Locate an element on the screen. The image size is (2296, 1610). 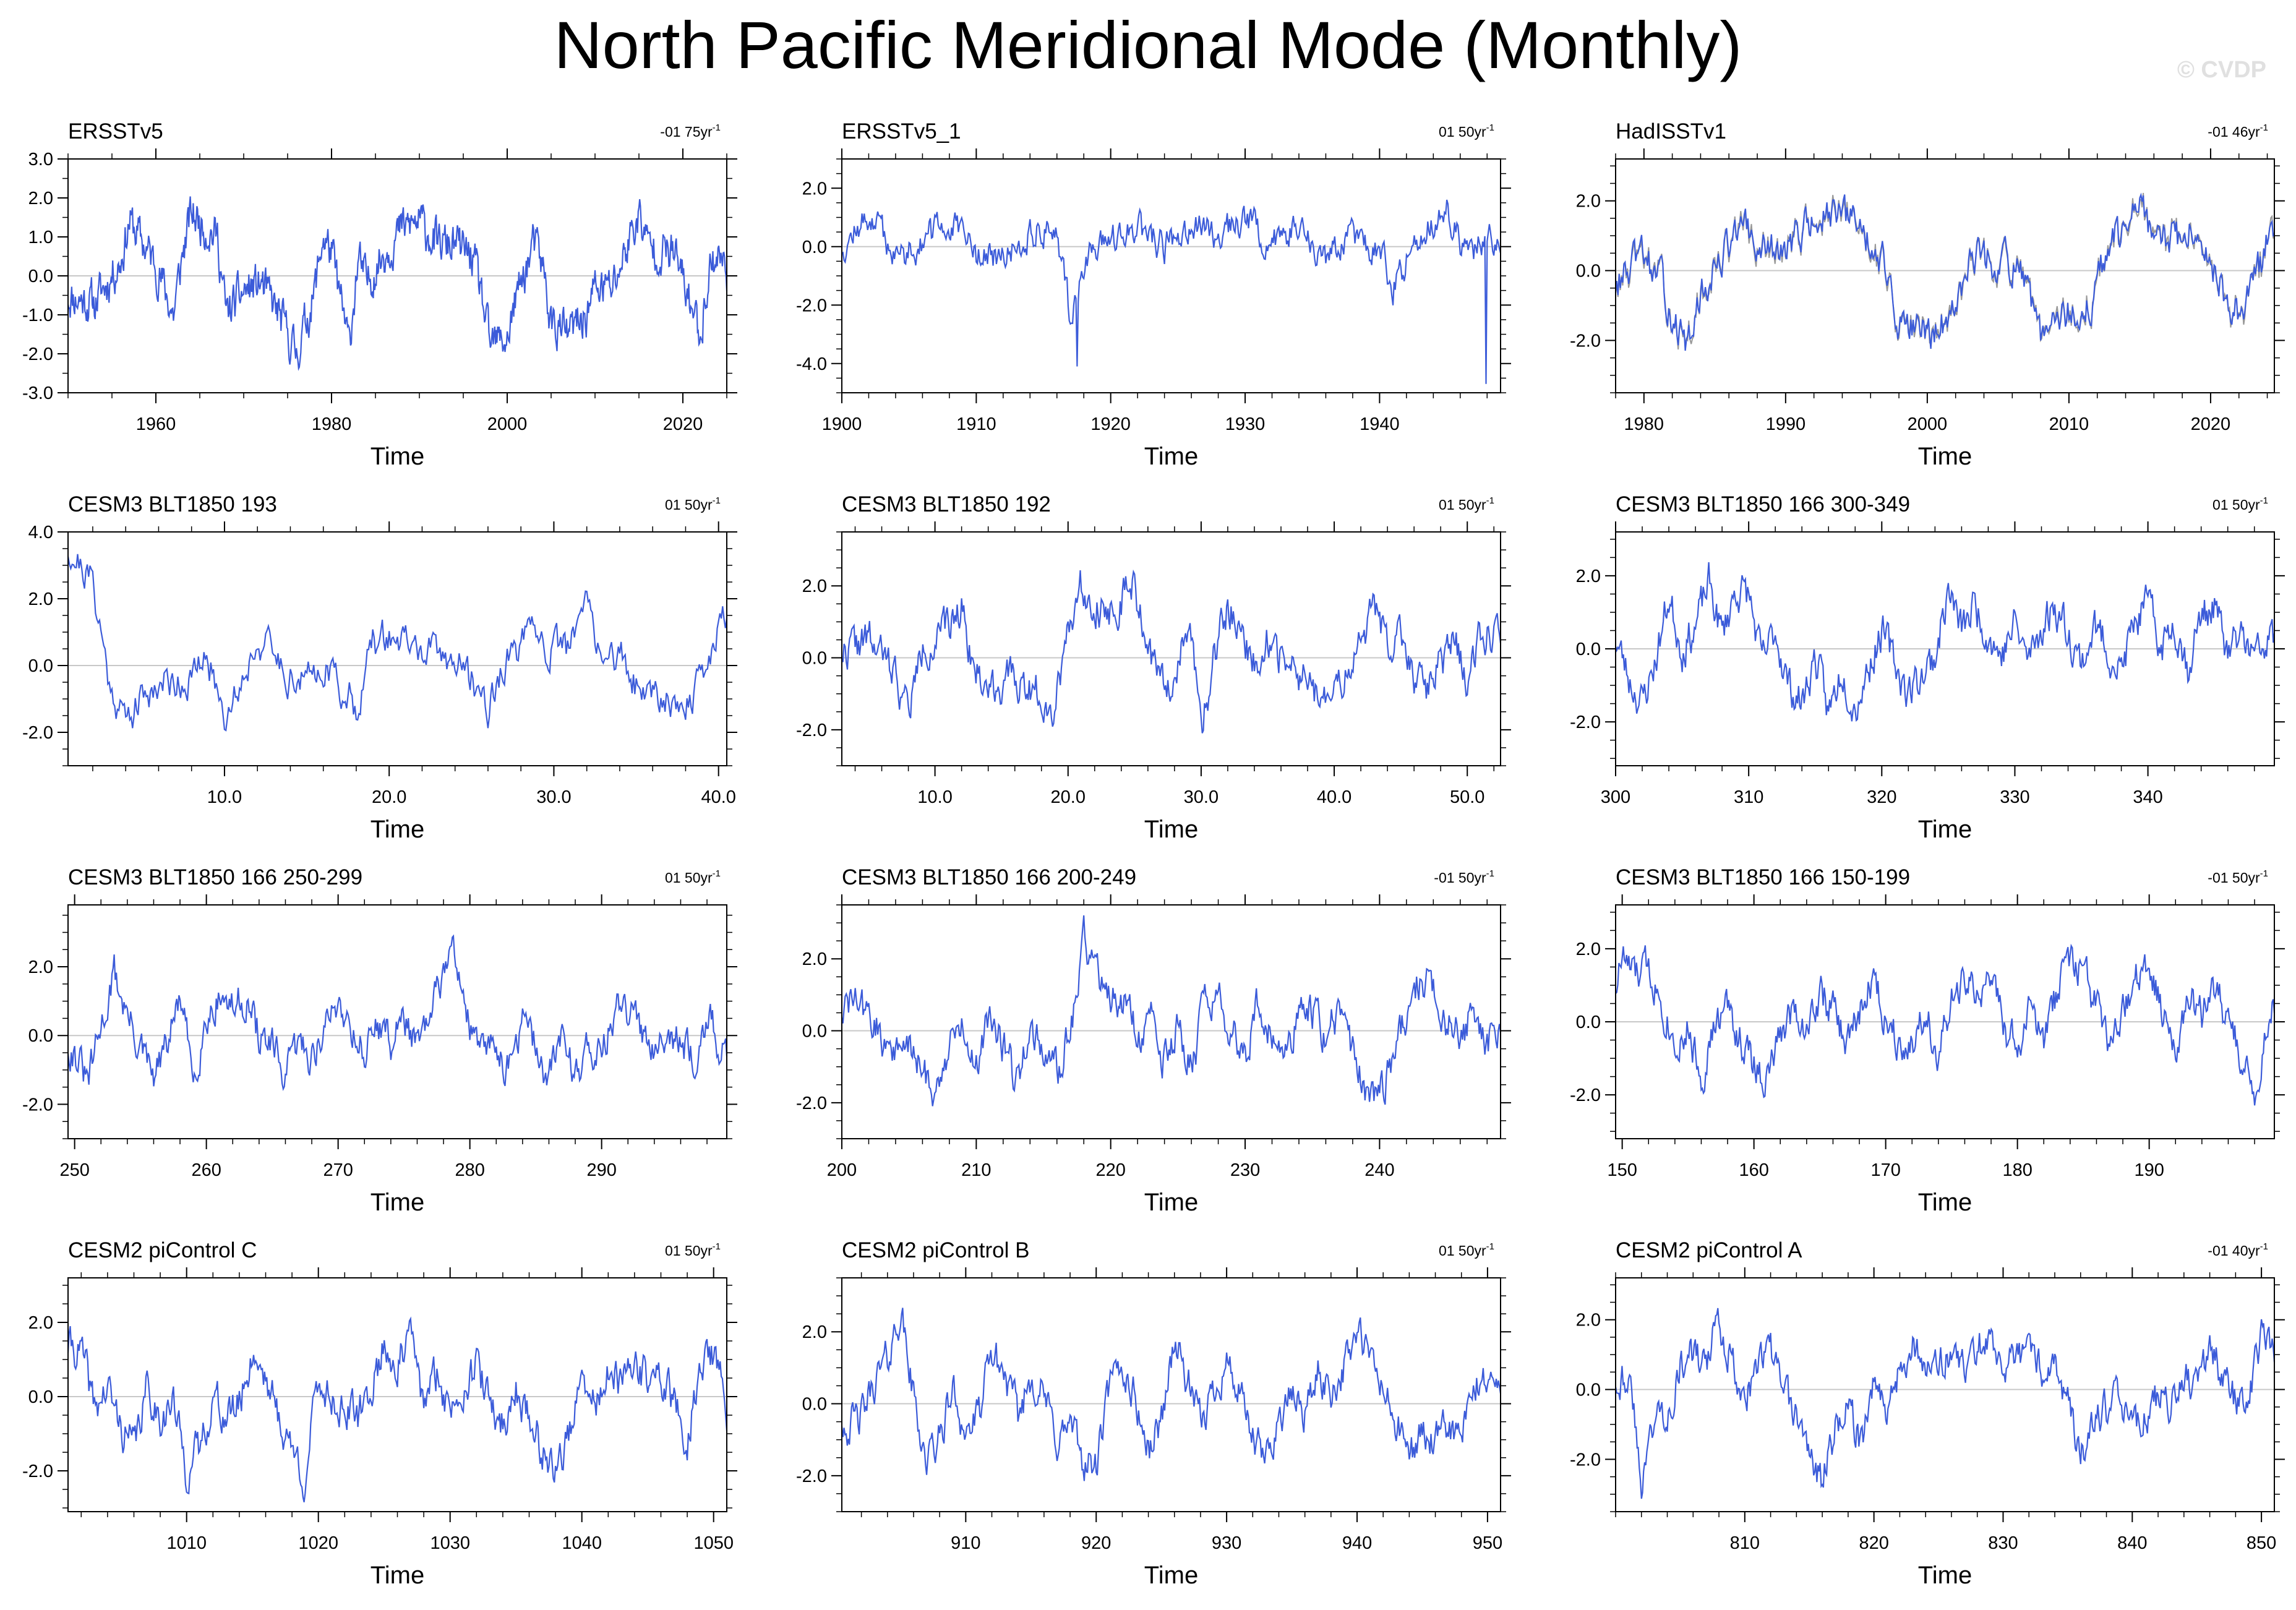
x-tick-label: 1980 is located at coordinates (332, 424).